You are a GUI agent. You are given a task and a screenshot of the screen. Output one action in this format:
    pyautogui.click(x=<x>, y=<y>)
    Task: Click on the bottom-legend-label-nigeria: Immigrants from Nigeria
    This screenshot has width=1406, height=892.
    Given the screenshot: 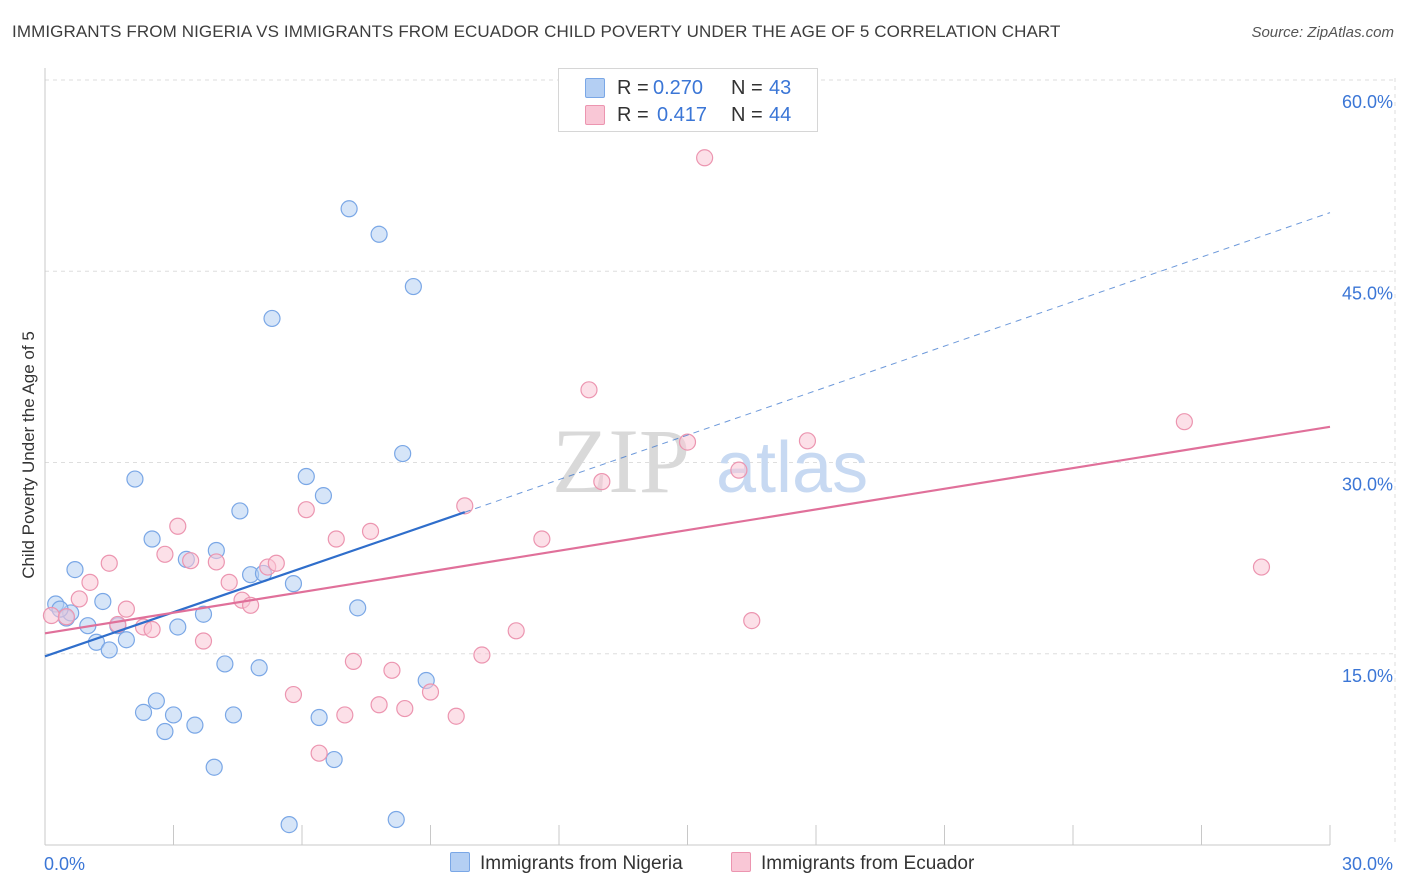 What is the action you would take?
    pyautogui.click(x=581, y=863)
    